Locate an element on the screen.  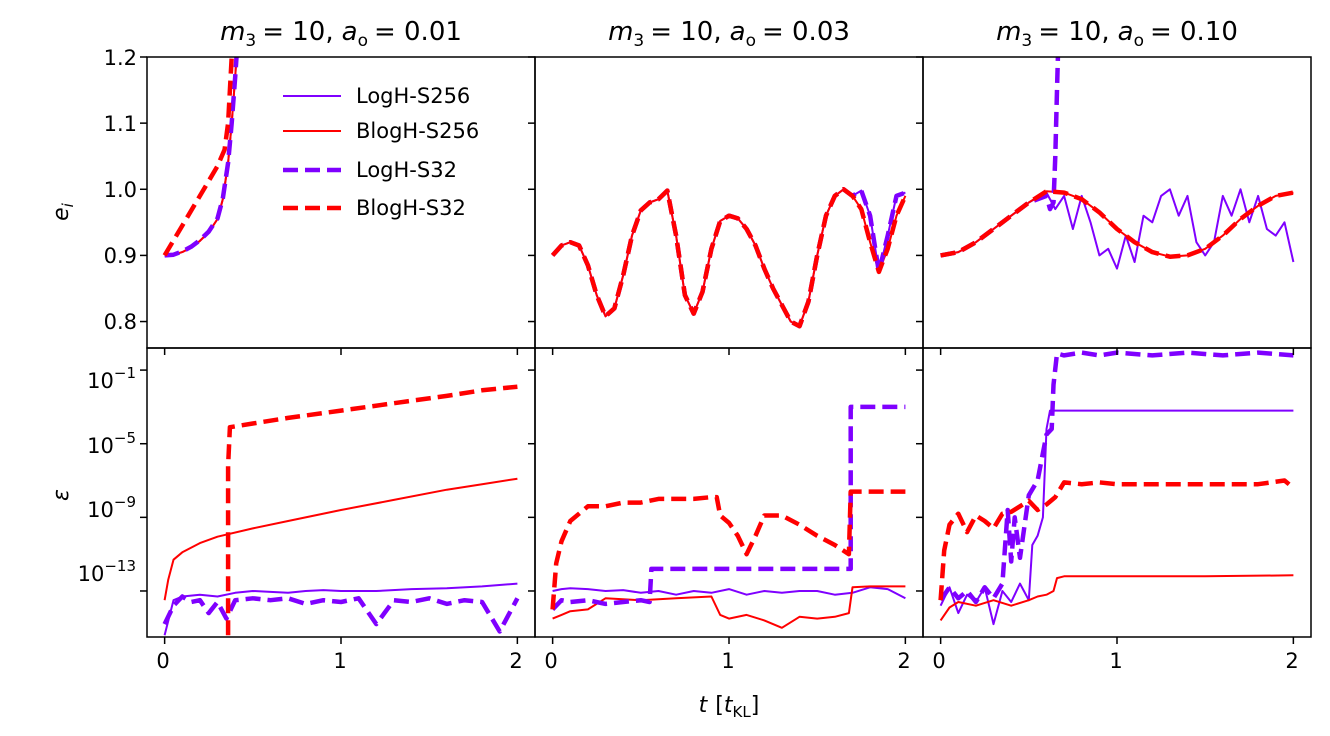
x-tick-labels: 0 1 2 0 1 2 0 1 2 is located at coordinates (727, 661).